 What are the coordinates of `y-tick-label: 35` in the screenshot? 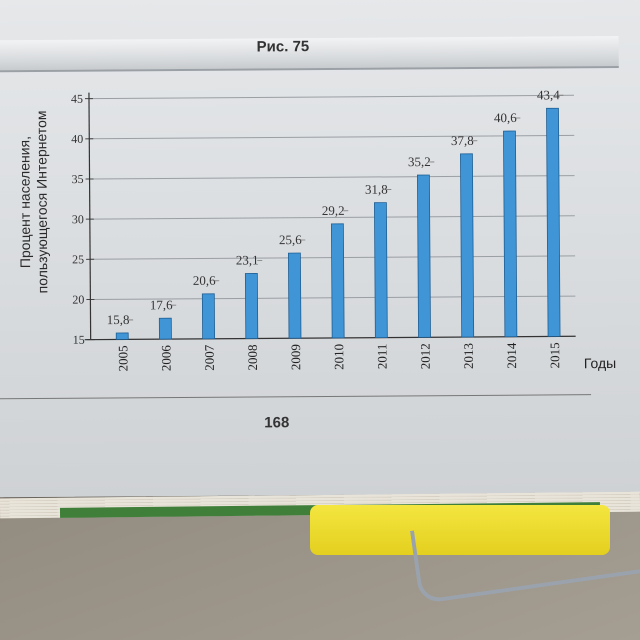 It's located at (78, 179).